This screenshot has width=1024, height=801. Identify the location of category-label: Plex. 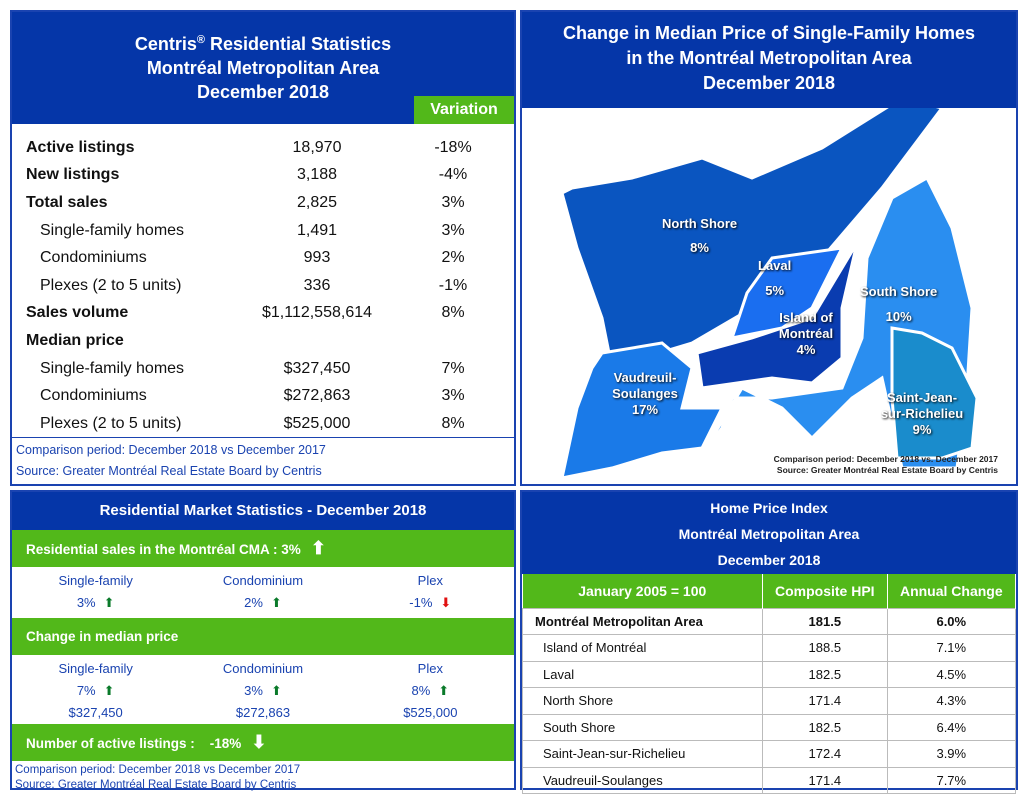
(430, 580).